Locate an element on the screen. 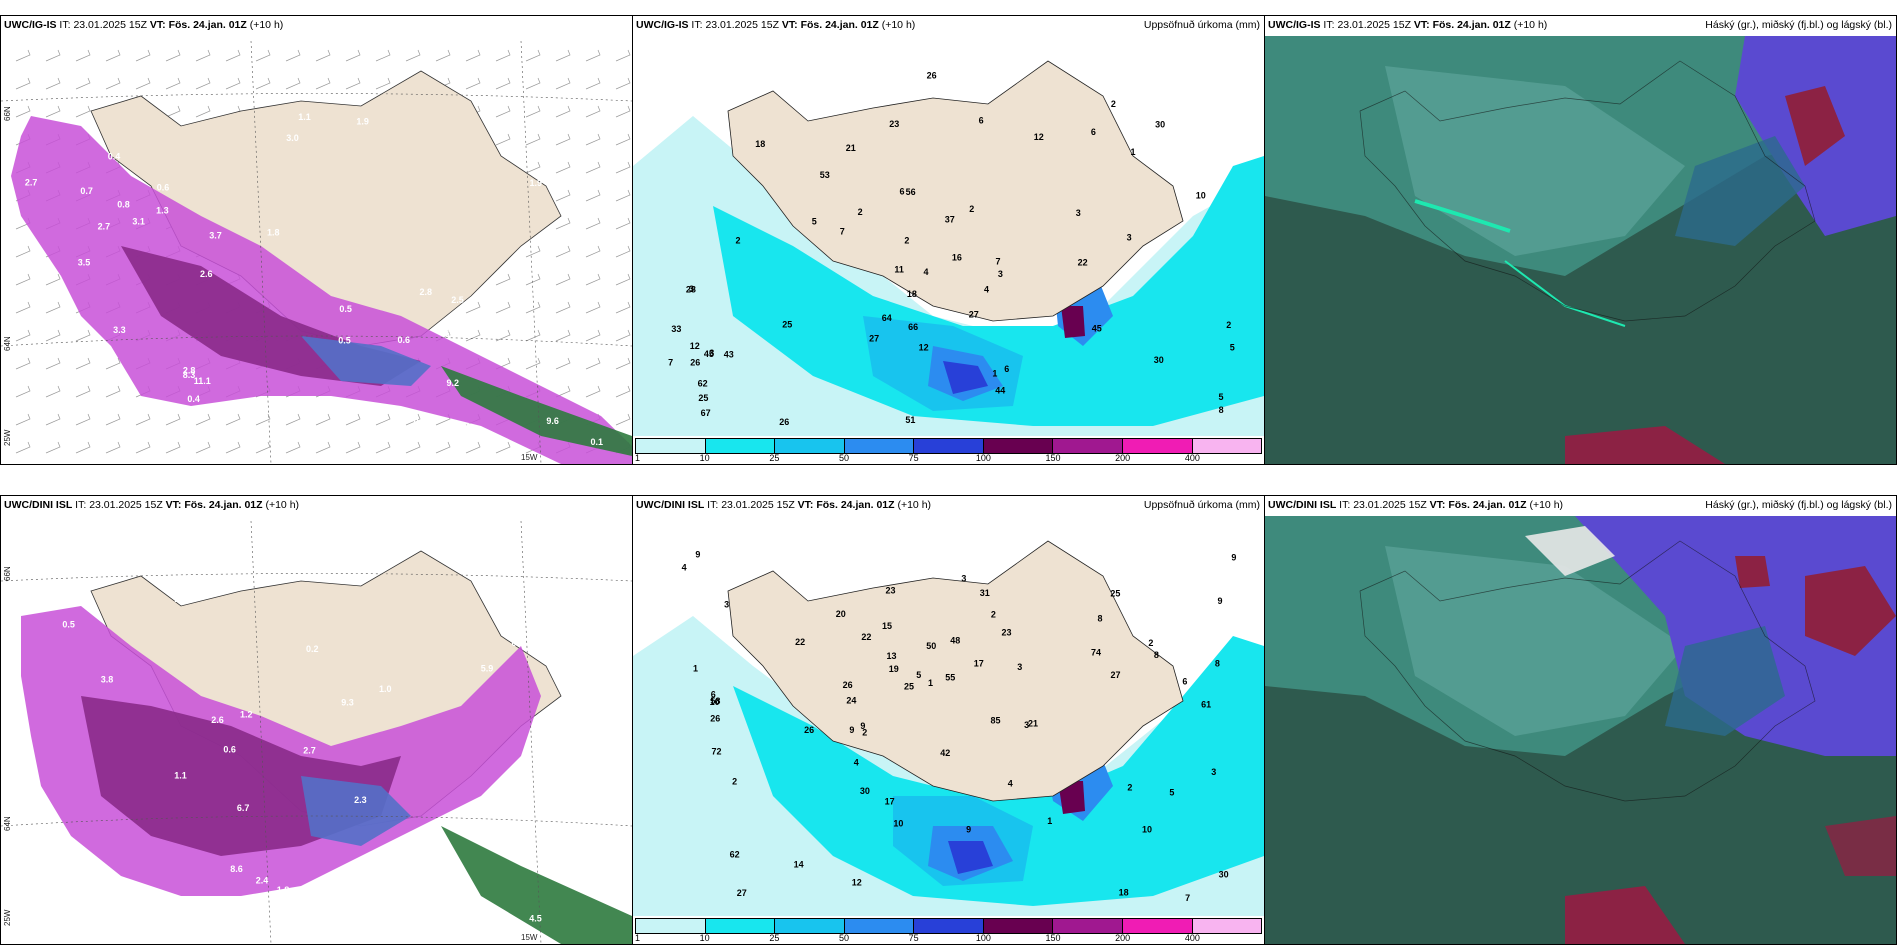 The width and height of the screenshot is (1900, 950). value-label: 1.3 is located at coordinates (162, 210).